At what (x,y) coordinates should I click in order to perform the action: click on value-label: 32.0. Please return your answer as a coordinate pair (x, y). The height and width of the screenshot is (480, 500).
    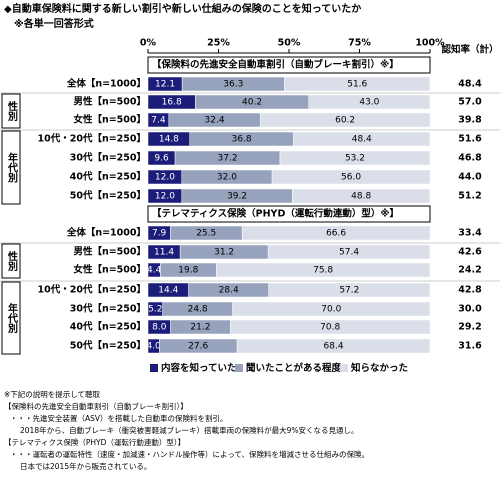
    Looking at the image, I should click on (227, 178).